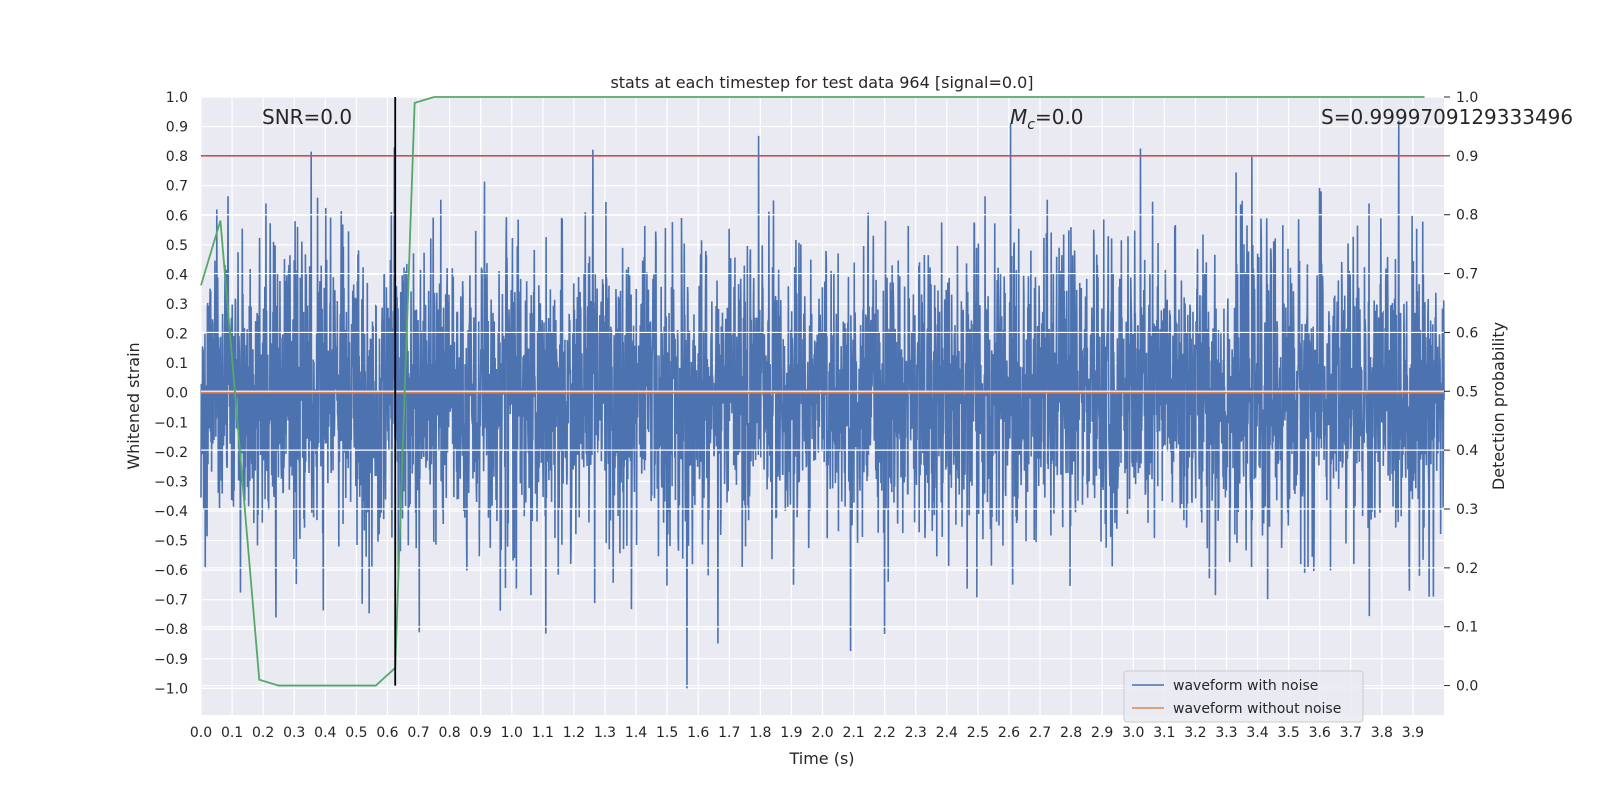 Image resolution: width=1600 pixels, height=800 pixels. I want to click on x-tick-label: 2.3, so click(916, 733).